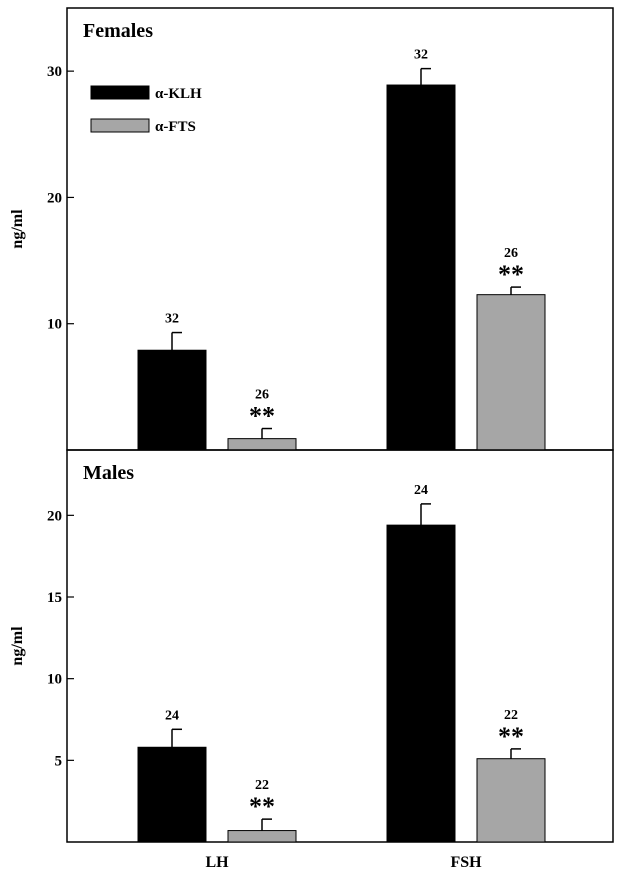 Image resolution: width=623 pixels, height=873 pixels. What do you see at coordinates (175, 127) in the screenshot?
I see `legend-label: α-FTS` at bounding box center [175, 127].